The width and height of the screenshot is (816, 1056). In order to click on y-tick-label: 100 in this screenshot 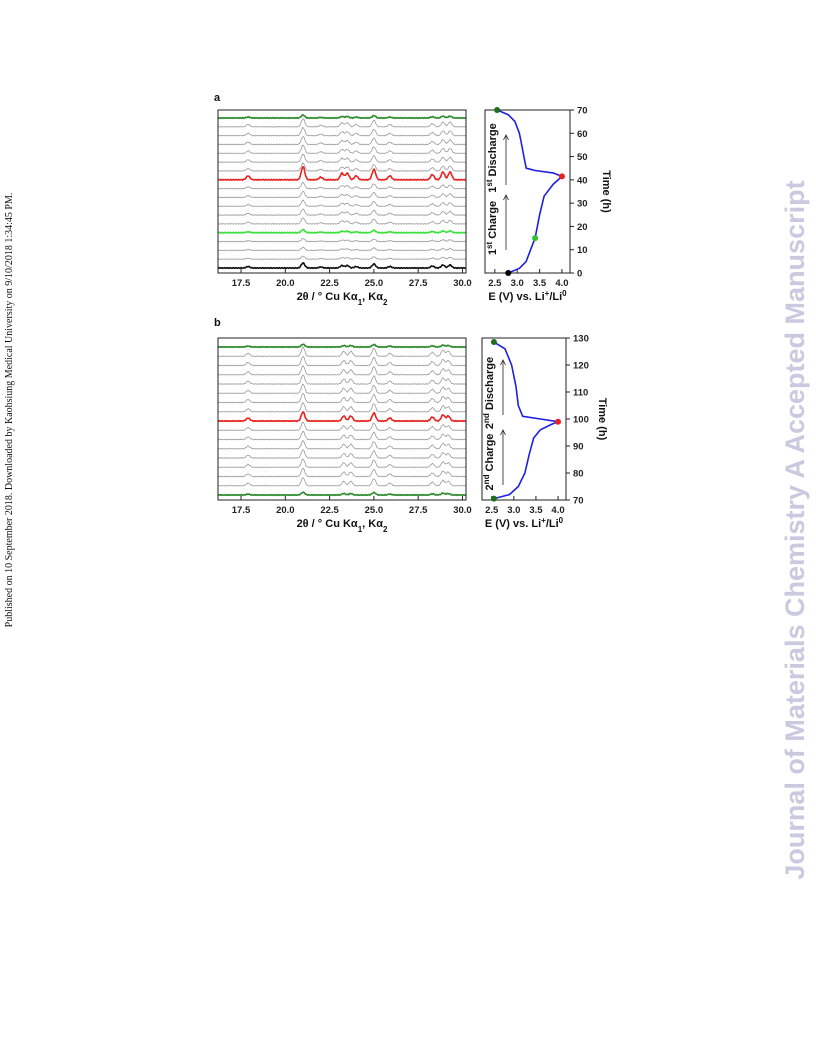, I will do `click(581, 420)`.